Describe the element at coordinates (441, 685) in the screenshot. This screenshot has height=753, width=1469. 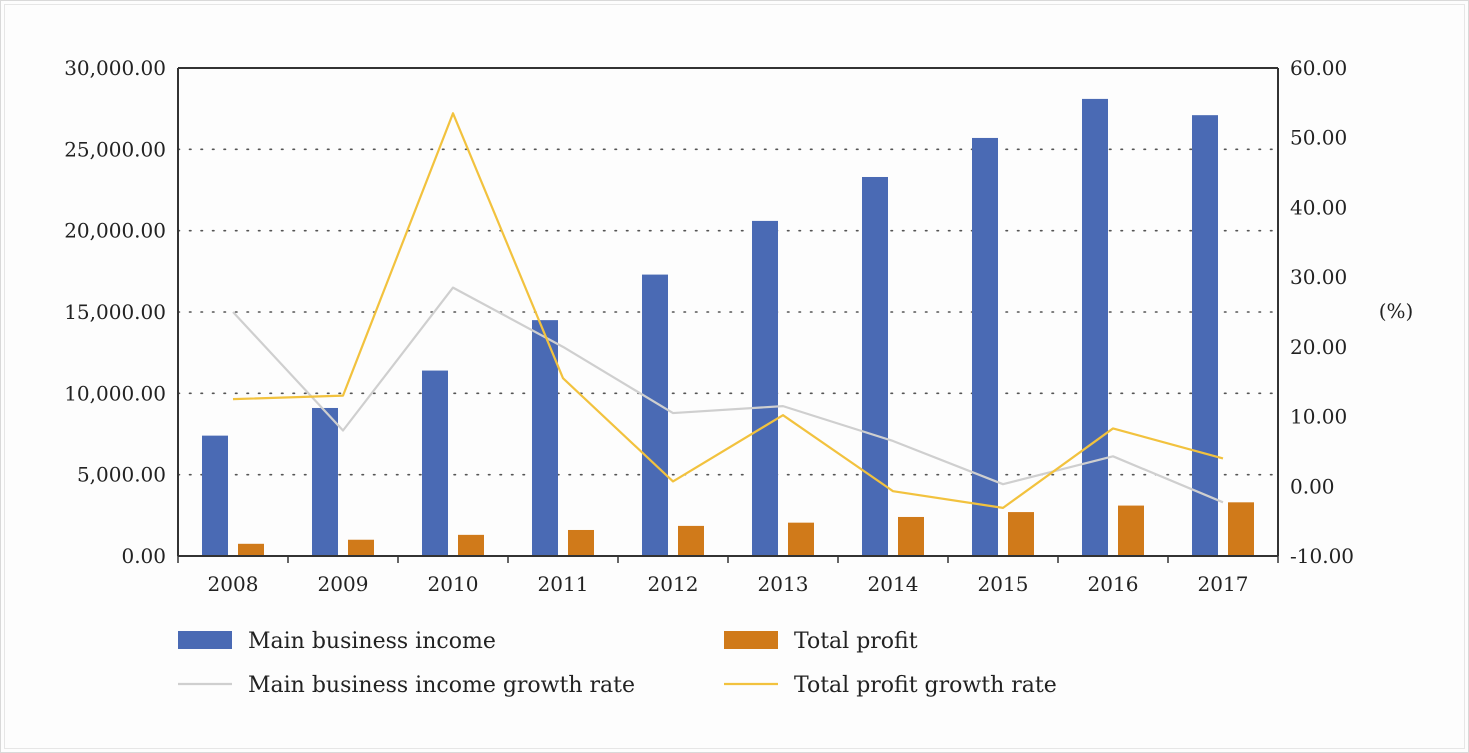
I see `legend-label: Main business income growth rate` at that location.